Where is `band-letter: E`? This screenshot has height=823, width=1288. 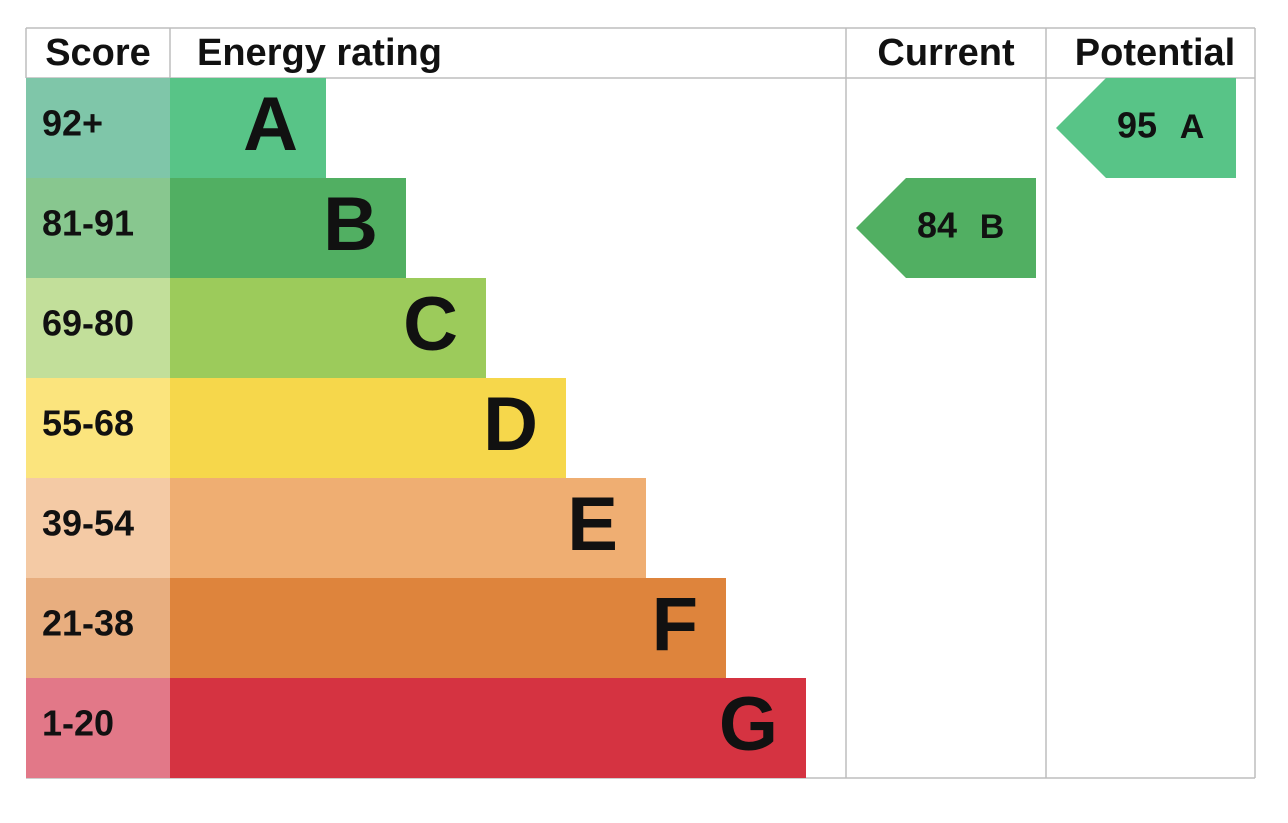
band-letter: E is located at coordinates (592, 524).